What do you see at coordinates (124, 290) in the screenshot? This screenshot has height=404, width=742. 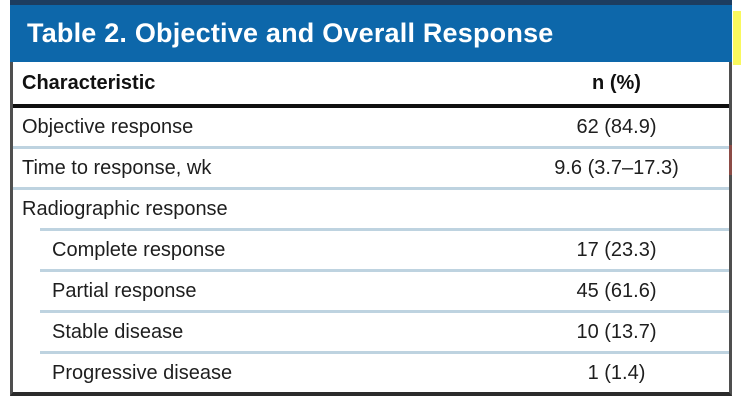 I see `row-label: Partial response` at bounding box center [124, 290].